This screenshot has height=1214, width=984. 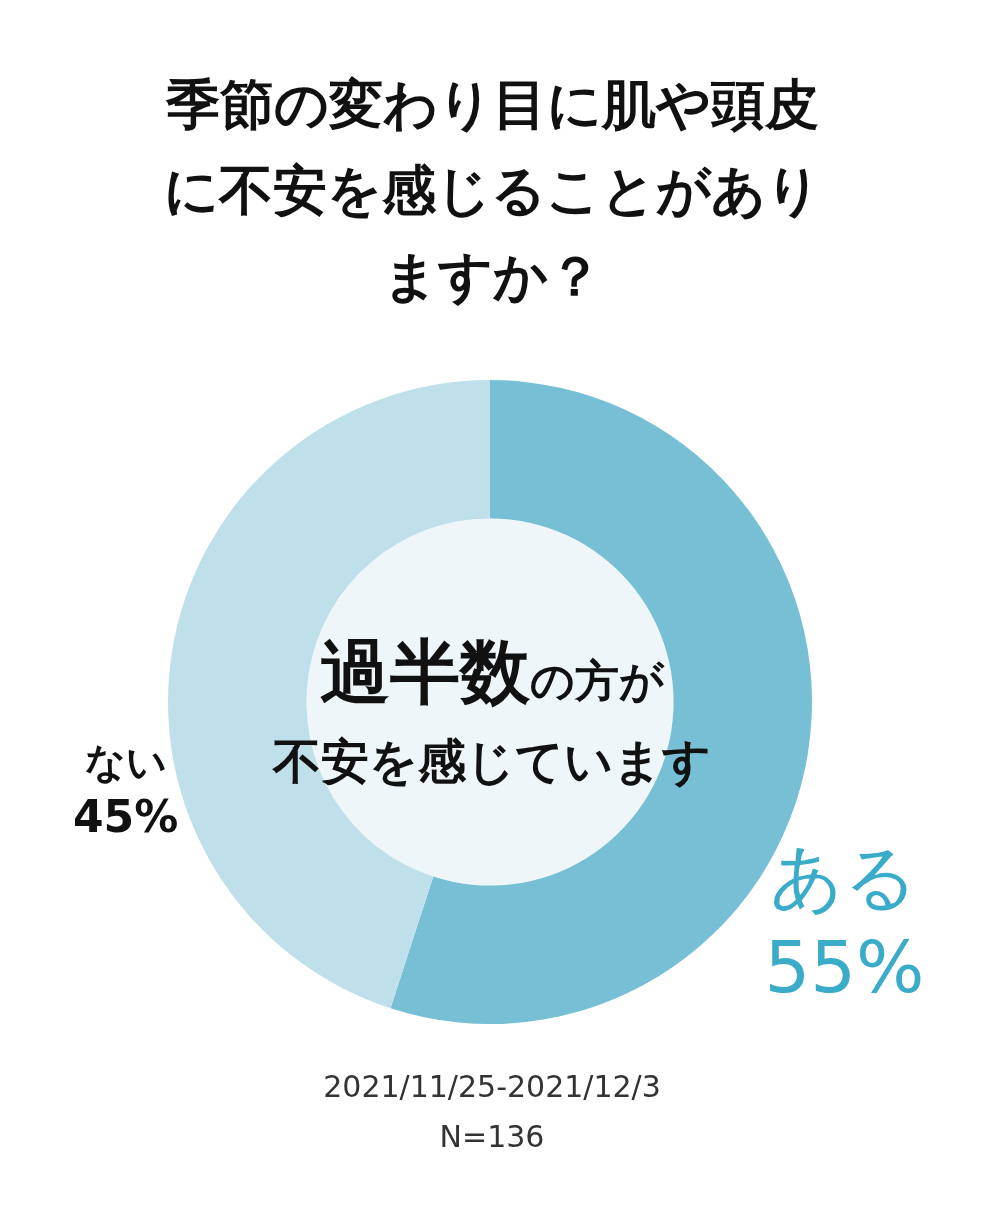 What do you see at coordinates (492, 191) in the screenshot?
I see `chart-title: 季節の変わり目に肌や頭皮に不安を感じることがありますか？` at bounding box center [492, 191].